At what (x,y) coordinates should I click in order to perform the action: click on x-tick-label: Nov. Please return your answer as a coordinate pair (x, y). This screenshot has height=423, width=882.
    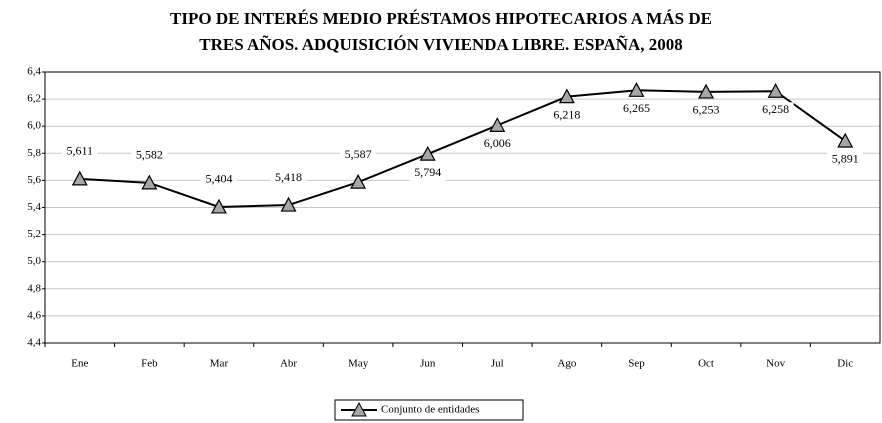
    Looking at the image, I should click on (775, 364).